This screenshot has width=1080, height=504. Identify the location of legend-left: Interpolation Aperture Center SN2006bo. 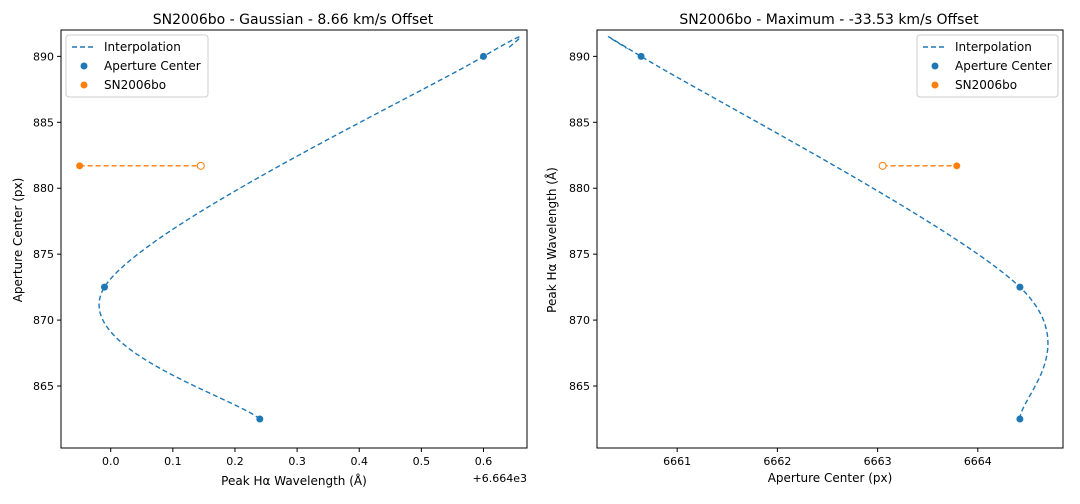
(137, 66).